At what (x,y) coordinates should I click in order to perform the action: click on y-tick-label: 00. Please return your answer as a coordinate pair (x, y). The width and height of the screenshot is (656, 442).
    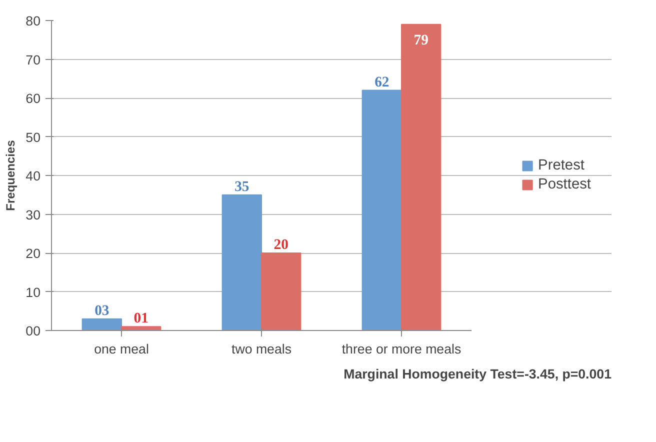
    Looking at the image, I should click on (33, 331).